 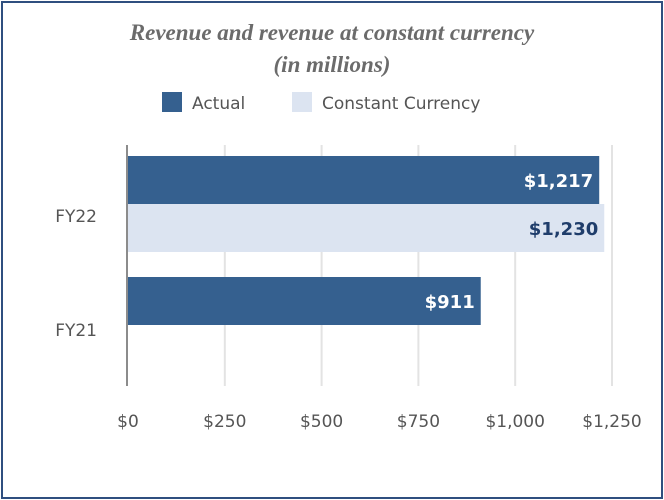 I want to click on x-tick-label: $250, so click(x=224, y=422).